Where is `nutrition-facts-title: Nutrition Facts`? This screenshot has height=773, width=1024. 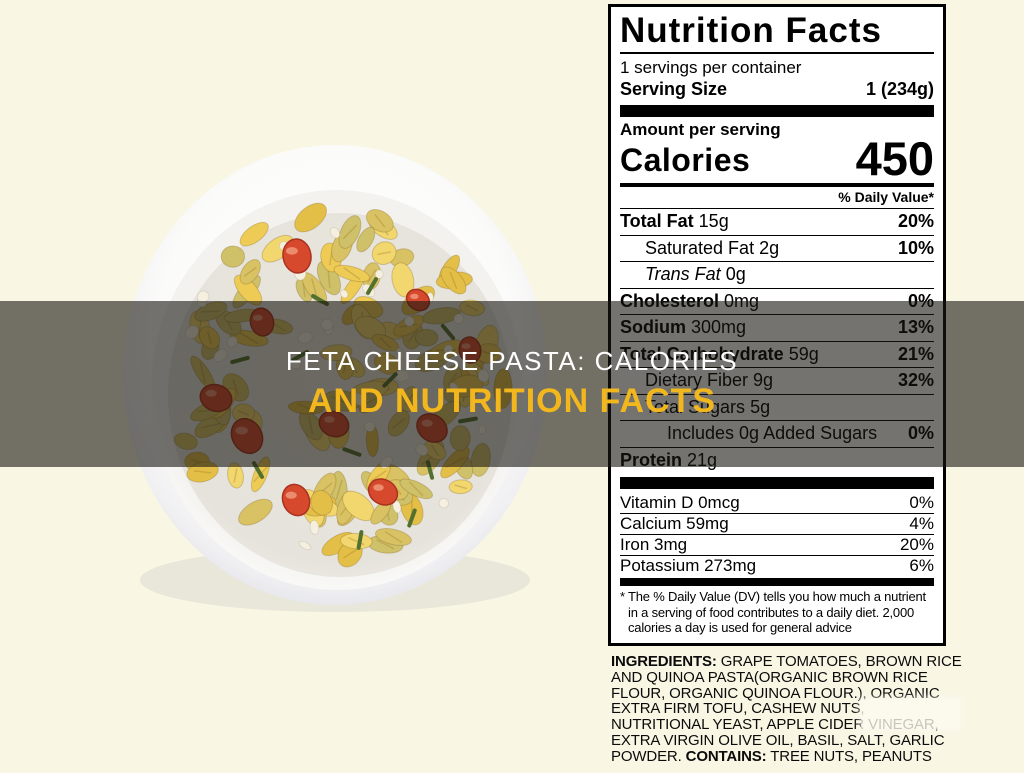
nutrition-facts-title: Nutrition Facts is located at coordinates (777, 31).